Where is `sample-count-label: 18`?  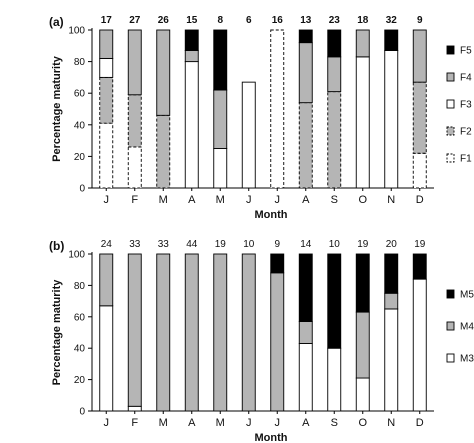 sample-count-label: 18 is located at coordinates (363, 20).